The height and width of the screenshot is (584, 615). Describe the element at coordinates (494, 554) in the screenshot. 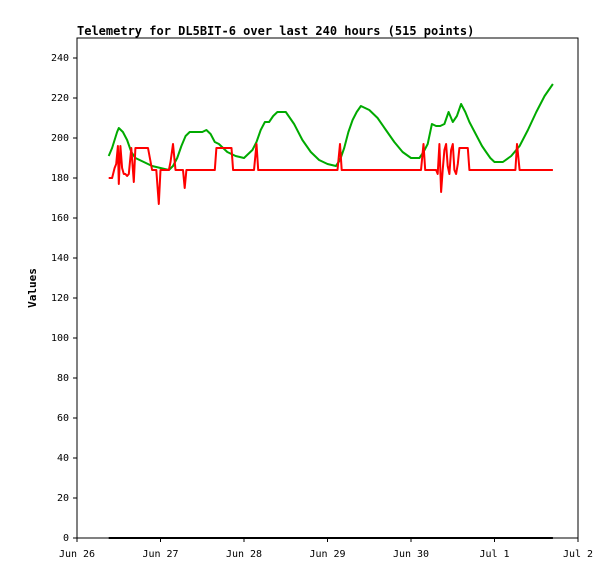

I see `x-tick-label: Jul 1` at that location.